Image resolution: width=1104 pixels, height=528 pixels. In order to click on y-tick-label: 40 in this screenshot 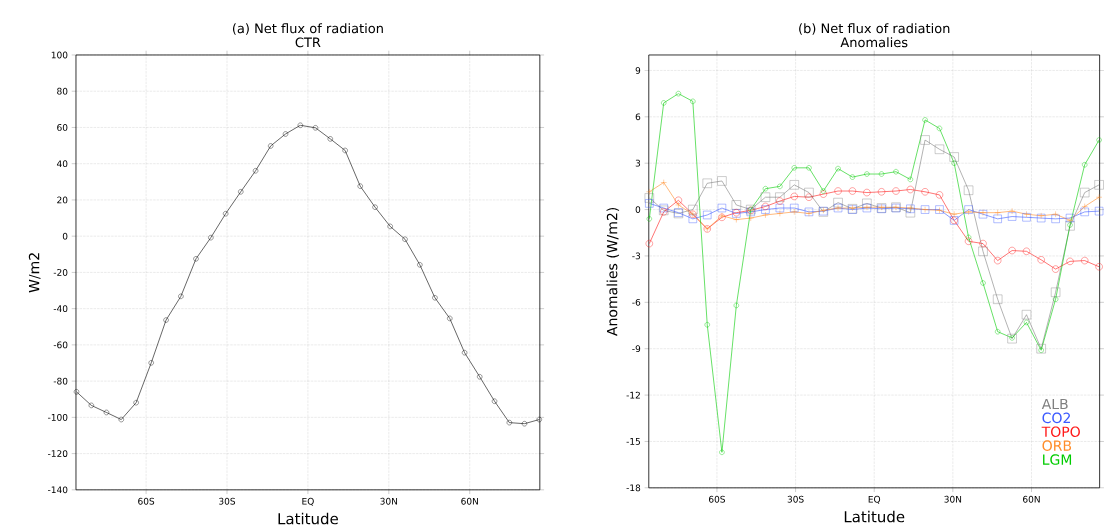, I will do `click(62, 164)`.